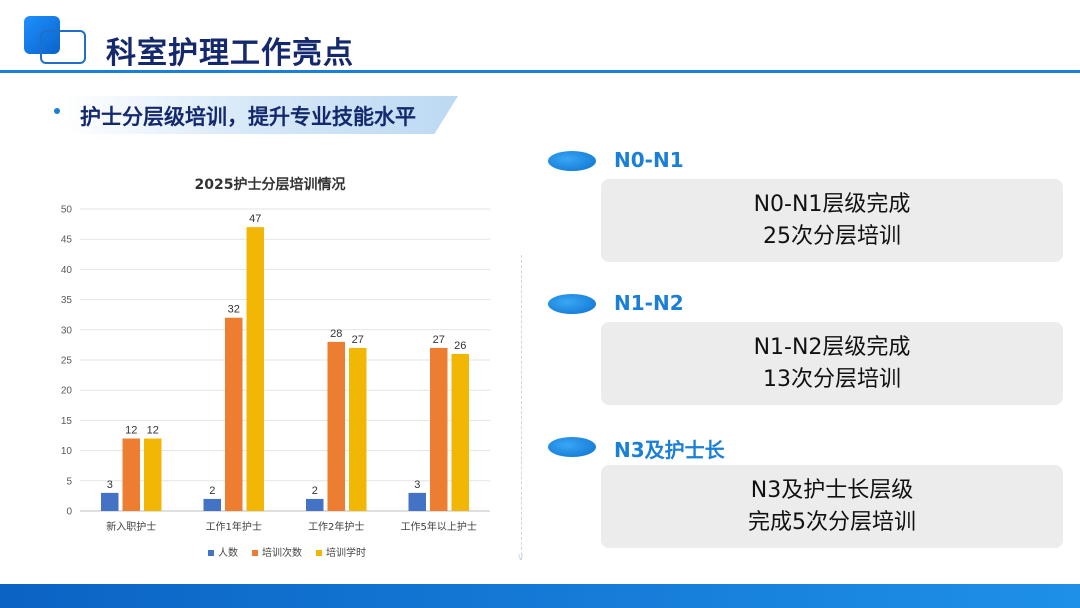  I want to click on level-card-line: N0-N1层级完成, so click(832, 204).